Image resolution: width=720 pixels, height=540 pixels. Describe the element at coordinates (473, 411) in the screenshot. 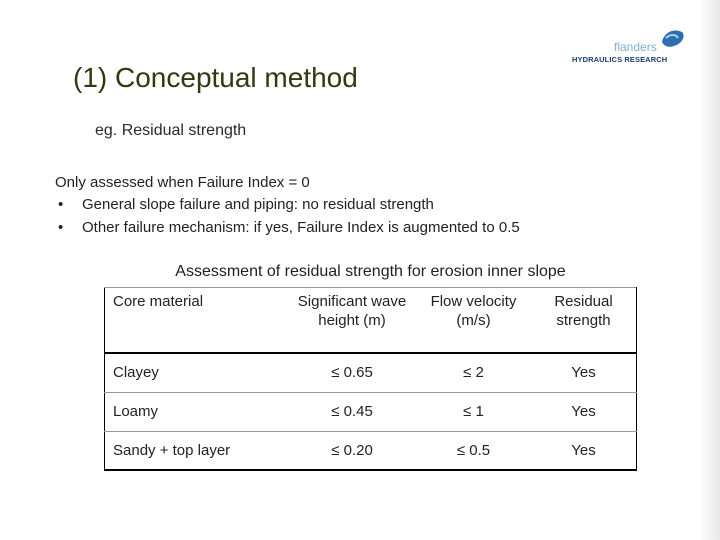

I see `cell: ≤ 1` at that location.